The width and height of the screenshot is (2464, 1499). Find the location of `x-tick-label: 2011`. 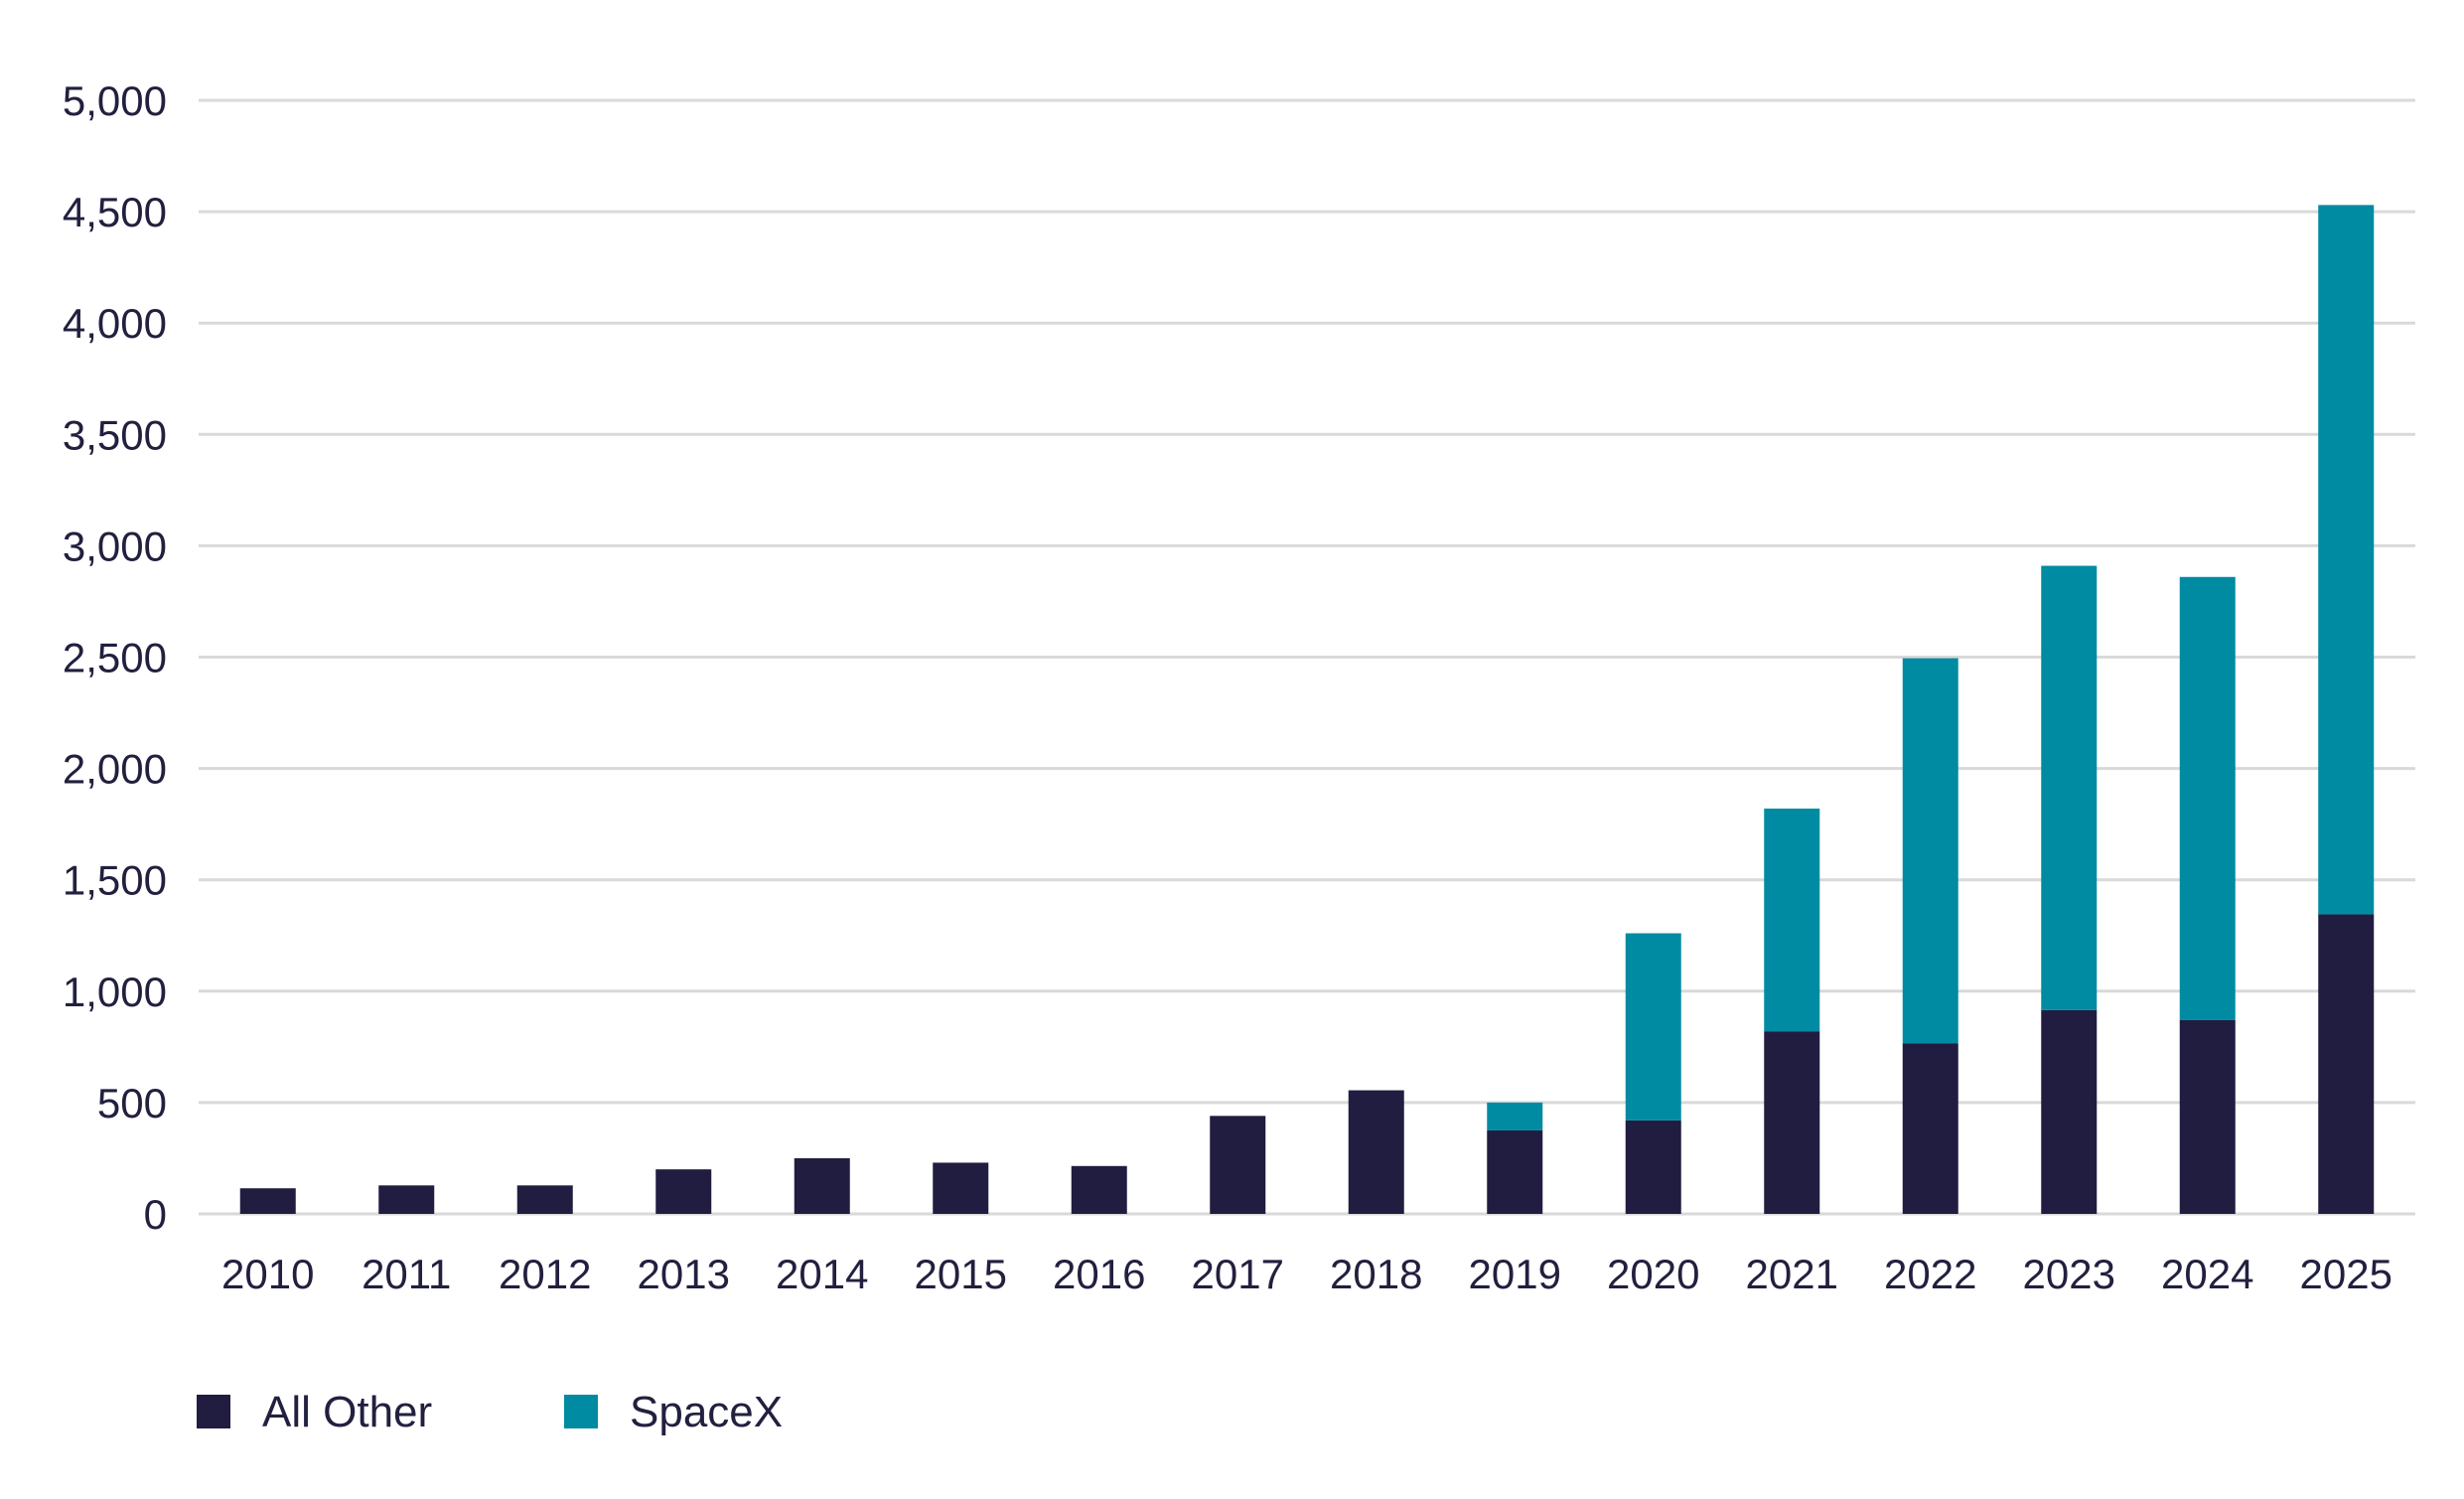

x-tick-label: 2011 is located at coordinates (406, 1274).